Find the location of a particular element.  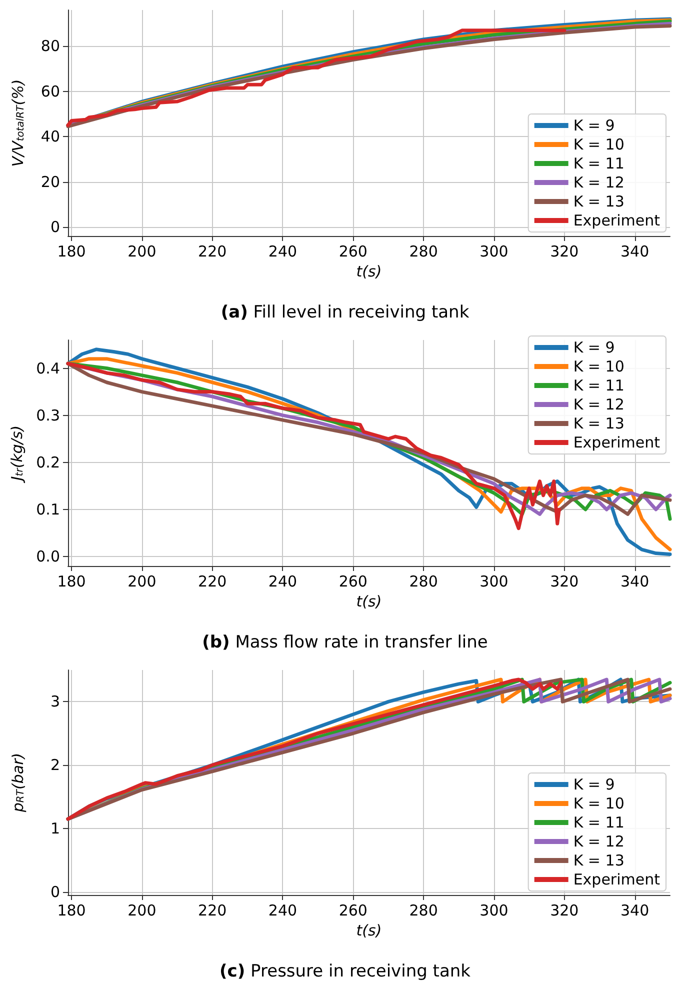

y-axis-title: pRT(bar) is located at coordinates (18, 783).